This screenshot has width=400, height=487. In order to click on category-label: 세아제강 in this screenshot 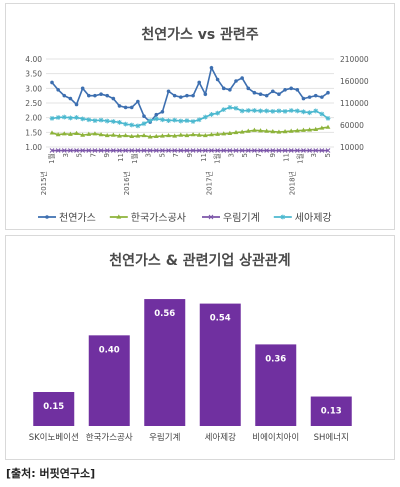, I will do `click(220, 437)`.